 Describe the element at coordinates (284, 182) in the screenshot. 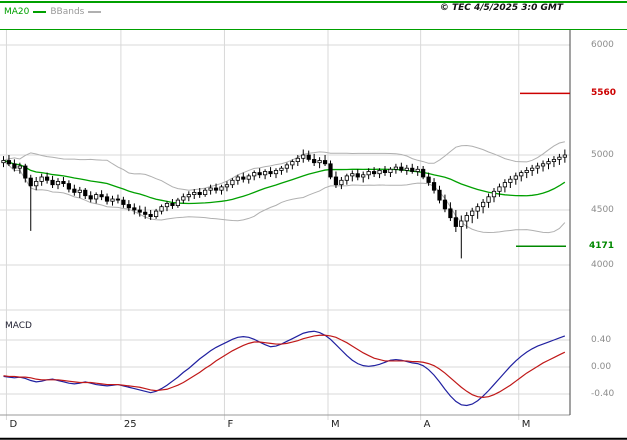

I see `ma20-line` at that location.